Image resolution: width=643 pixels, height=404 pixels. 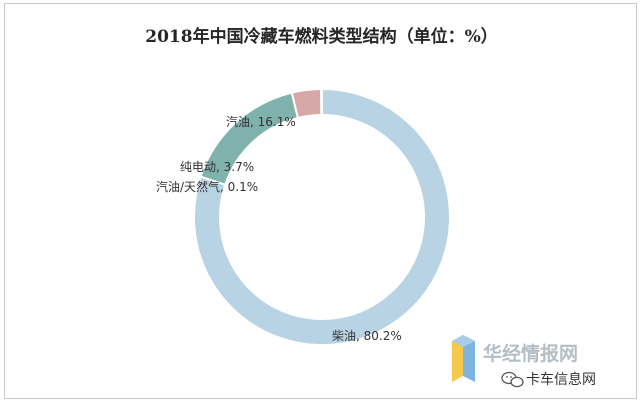 I want to click on watermark-brand: 华经情报网, so click(x=530, y=353).